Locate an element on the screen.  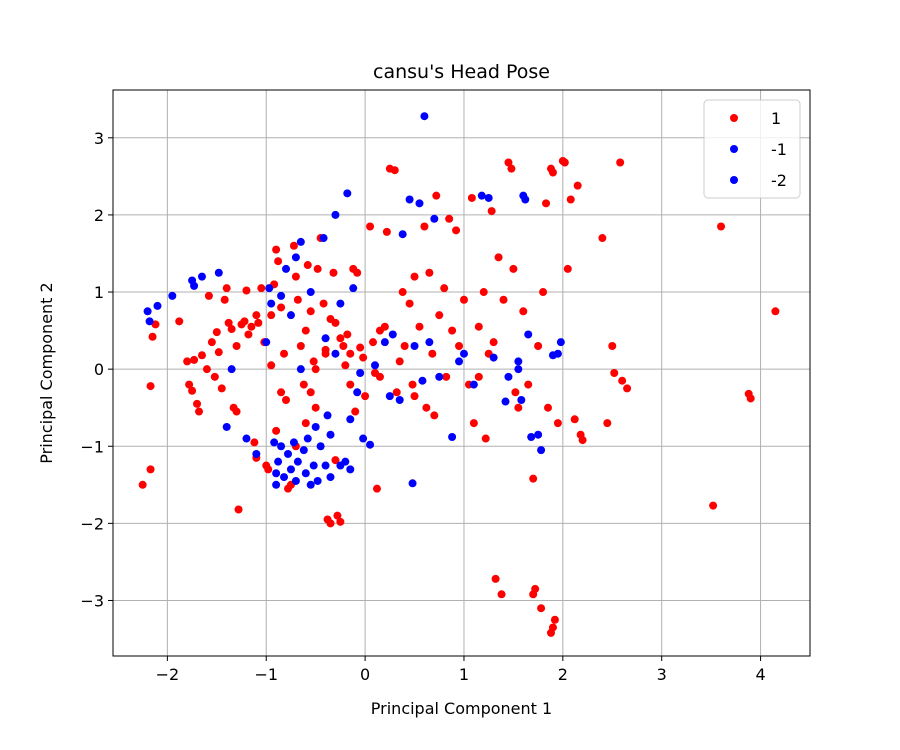
x-tick-label: 2 is located at coordinates (563, 674).